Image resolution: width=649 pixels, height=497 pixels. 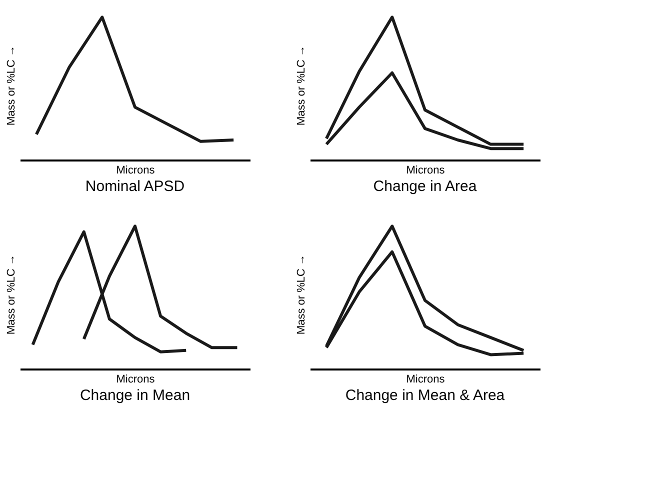 What do you see at coordinates (425, 186) in the screenshot?
I see `text: Change in Area` at bounding box center [425, 186].